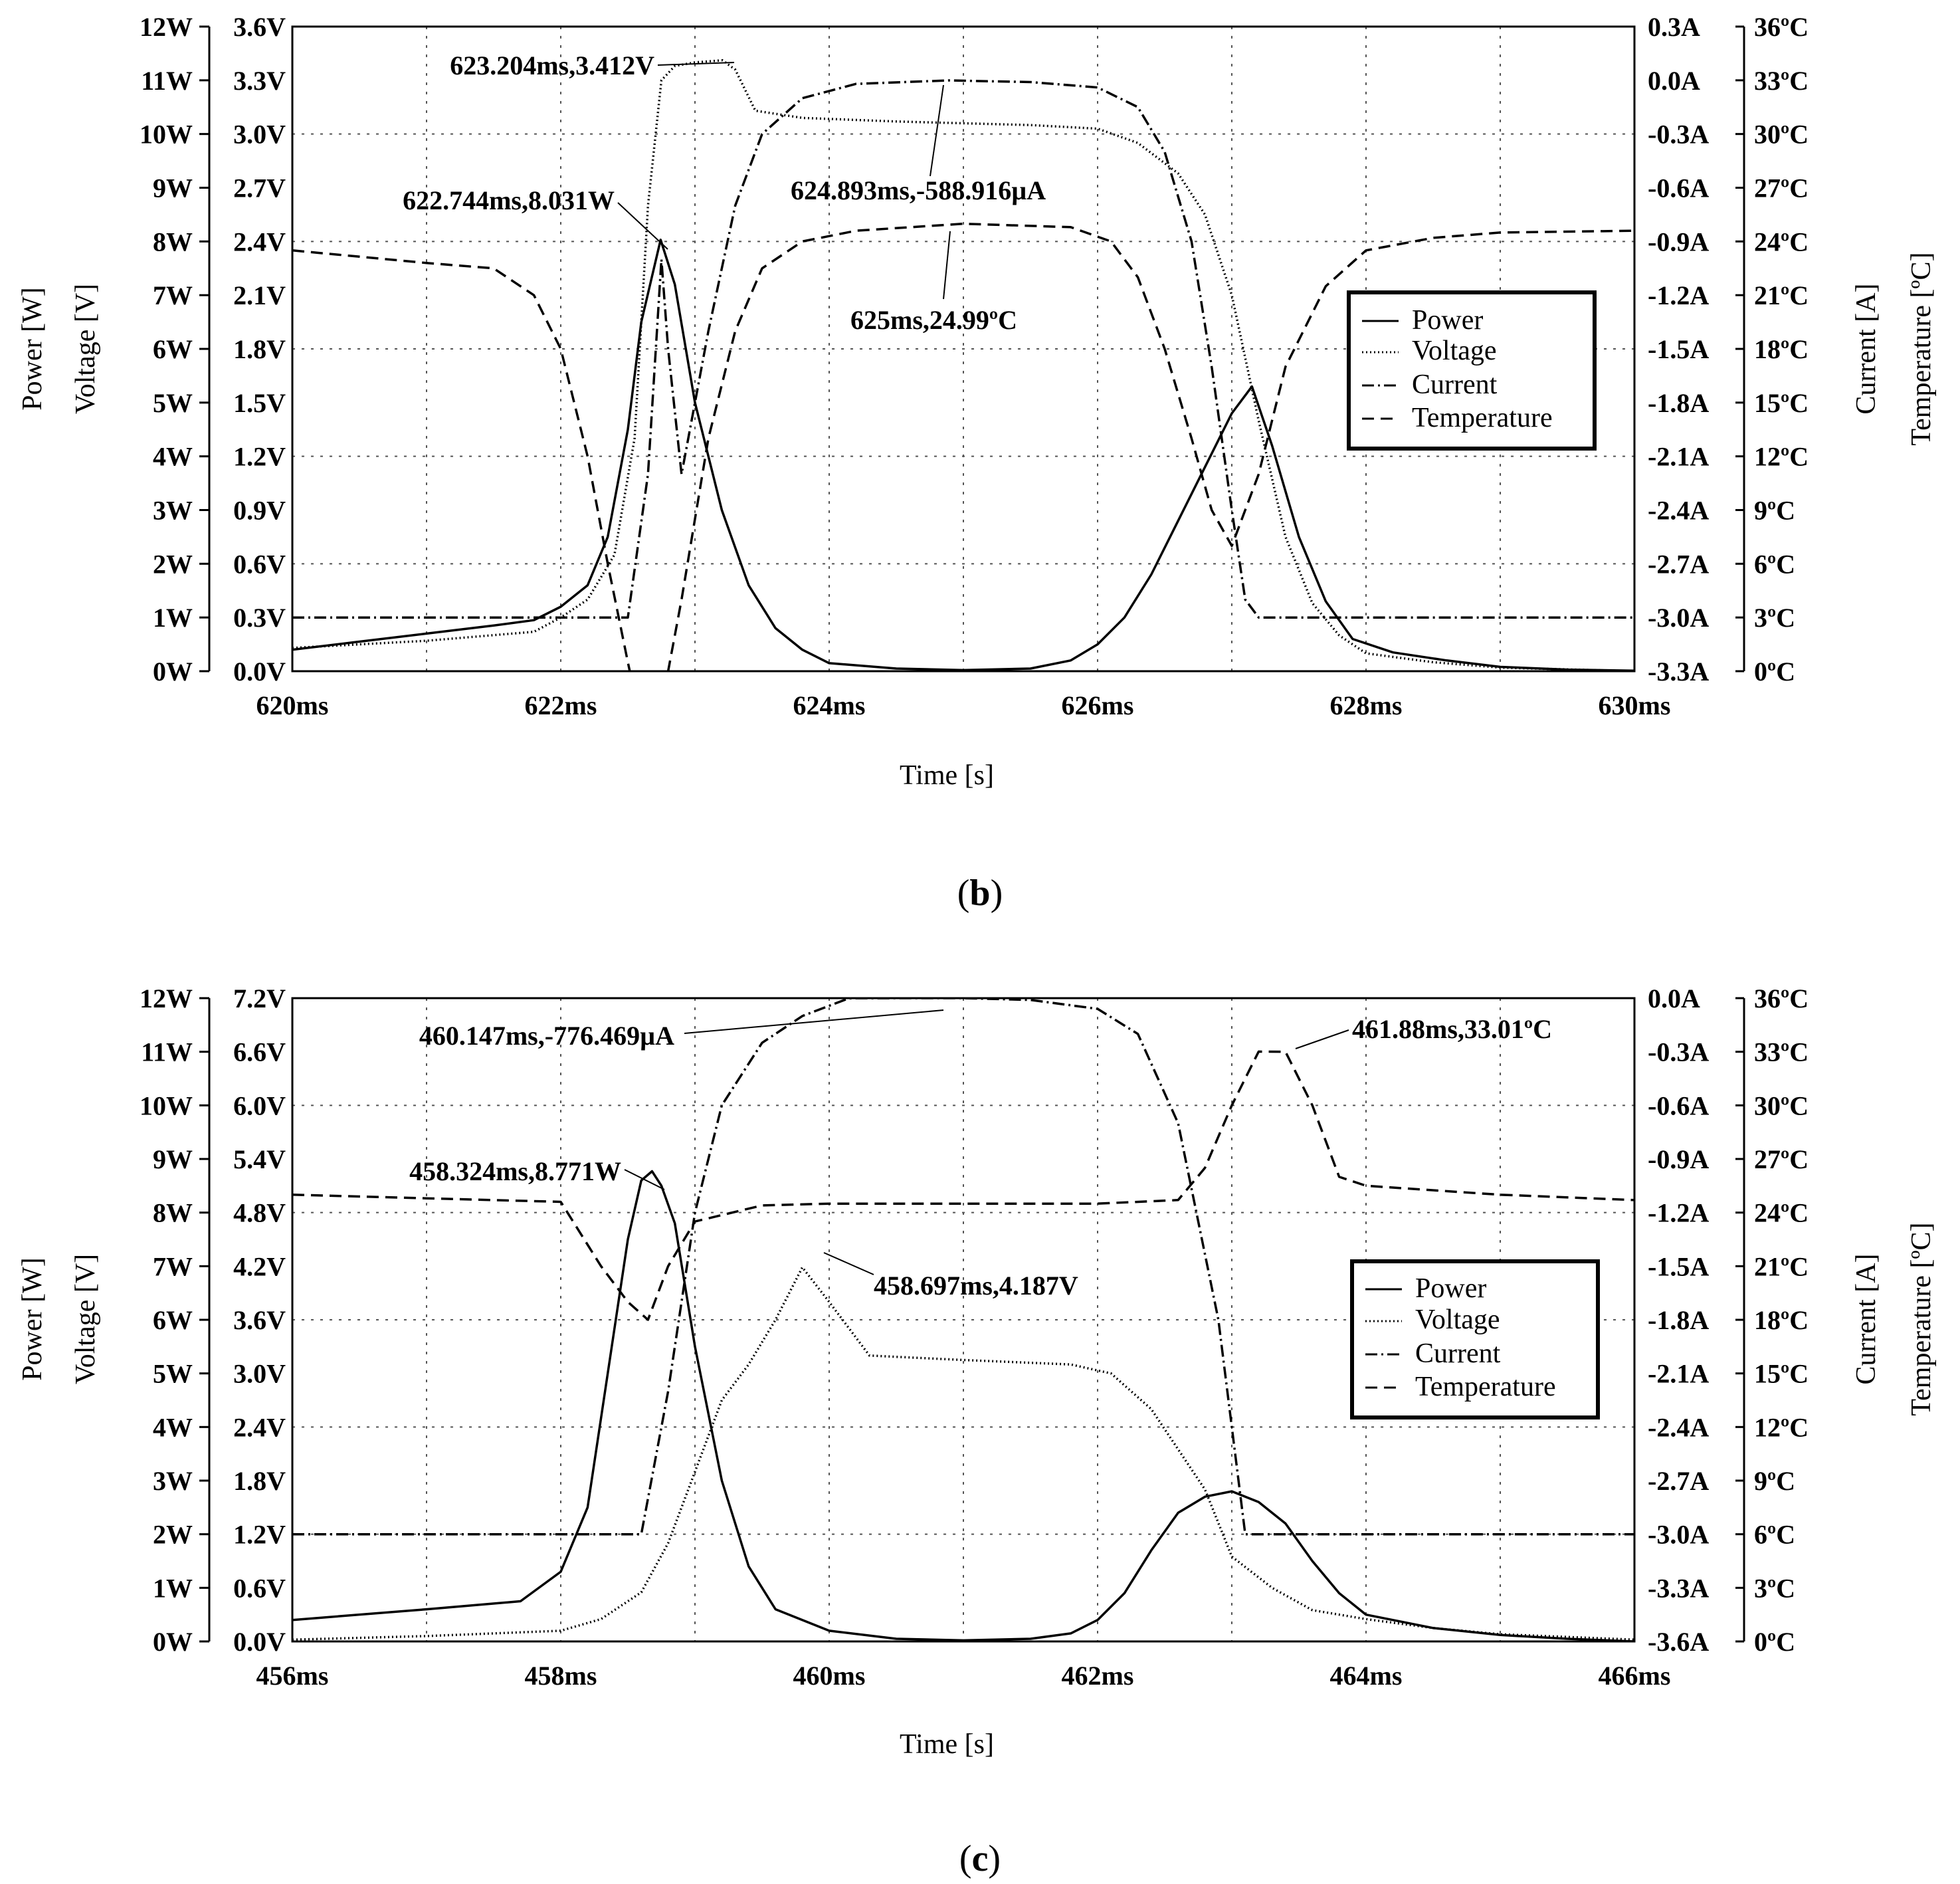 Image resolution: width=1960 pixels, height=1884 pixels. Describe the element at coordinates (1098, 1676) in the screenshot. I see `x-tick-label: 462ms` at that location.